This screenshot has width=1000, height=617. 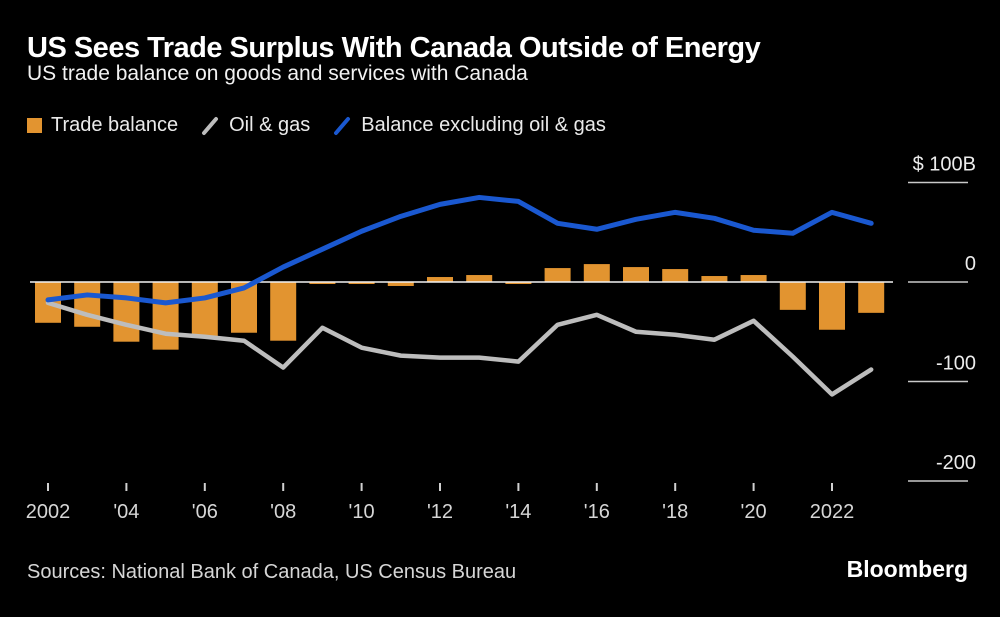 What do you see at coordinates (597, 512) in the screenshot?
I see `x-axis-label: '16` at bounding box center [597, 512].